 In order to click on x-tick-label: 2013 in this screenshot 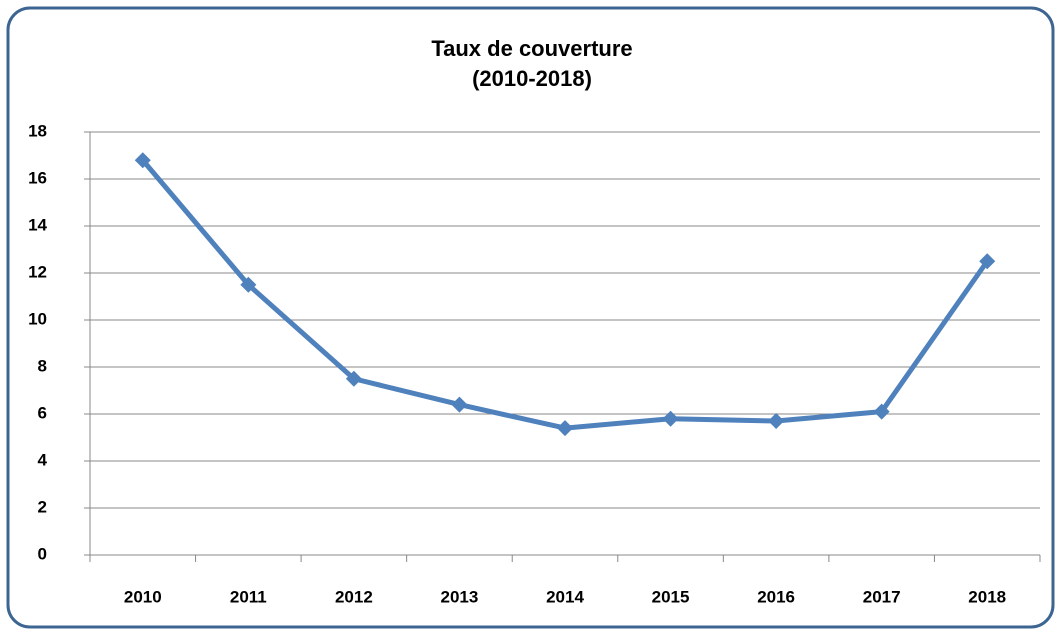, I will do `click(460, 596)`.